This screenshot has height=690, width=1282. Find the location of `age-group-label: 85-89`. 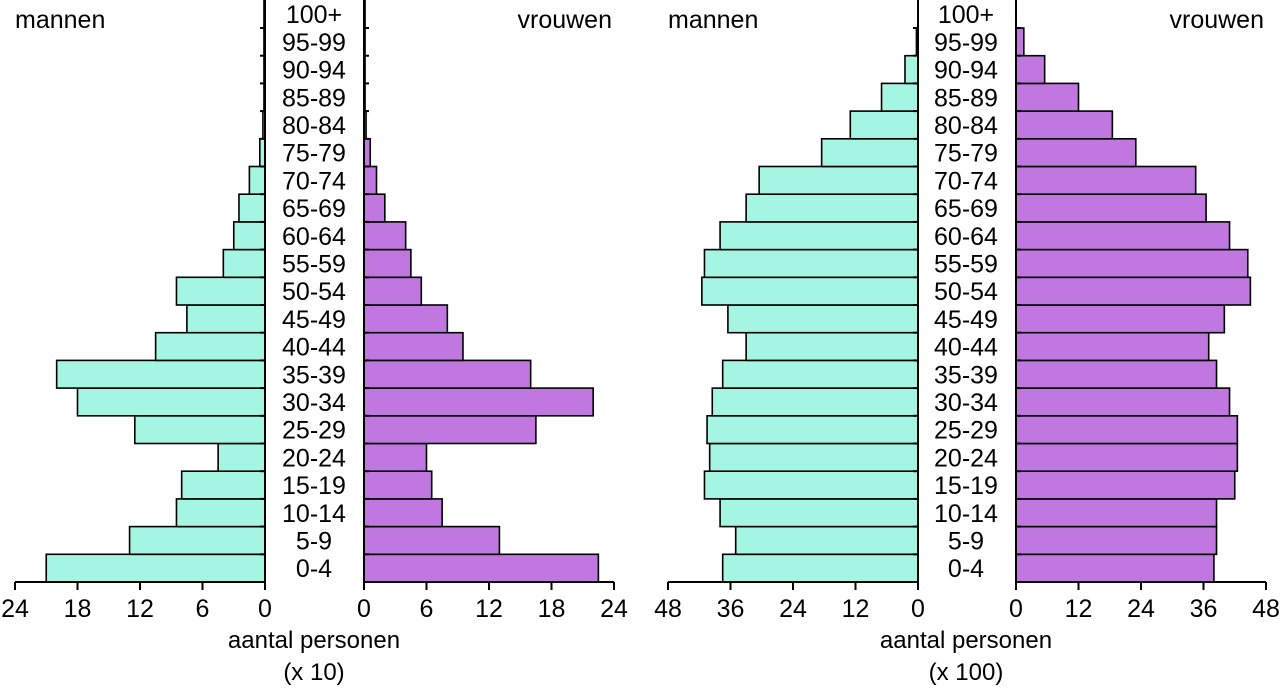

age-group-label: 85-89 is located at coordinates (966, 98).